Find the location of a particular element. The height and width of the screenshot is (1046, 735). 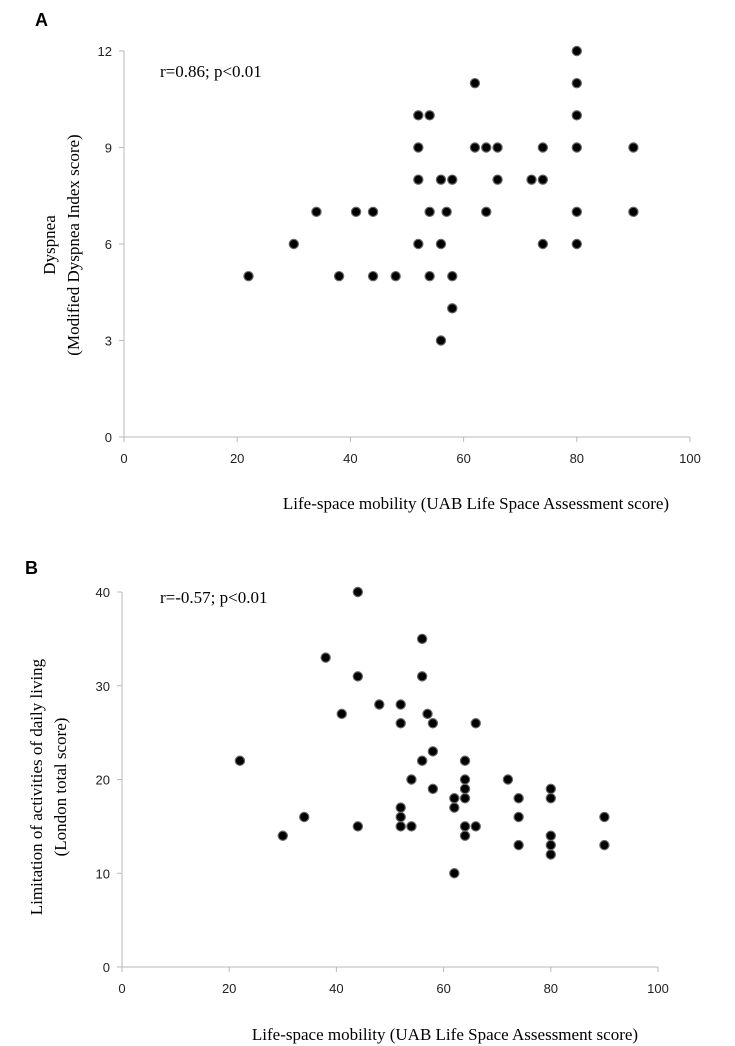

y-tick-label: 6 is located at coordinates (108, 244).